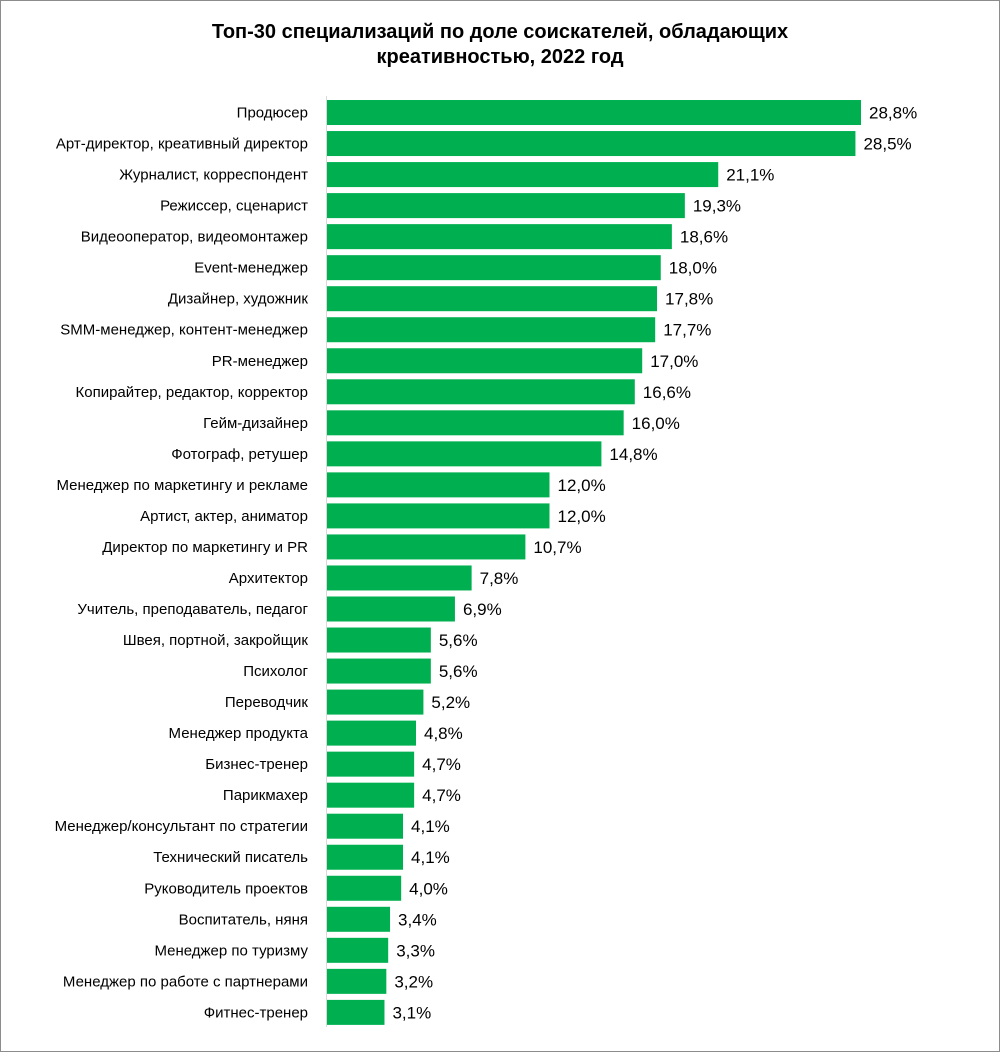  What do you see at coordinates (184, 330) in the screenshot?
I see `category-label: SMM-менеджер, контент-менеджер` at bounding box center [184, 330].